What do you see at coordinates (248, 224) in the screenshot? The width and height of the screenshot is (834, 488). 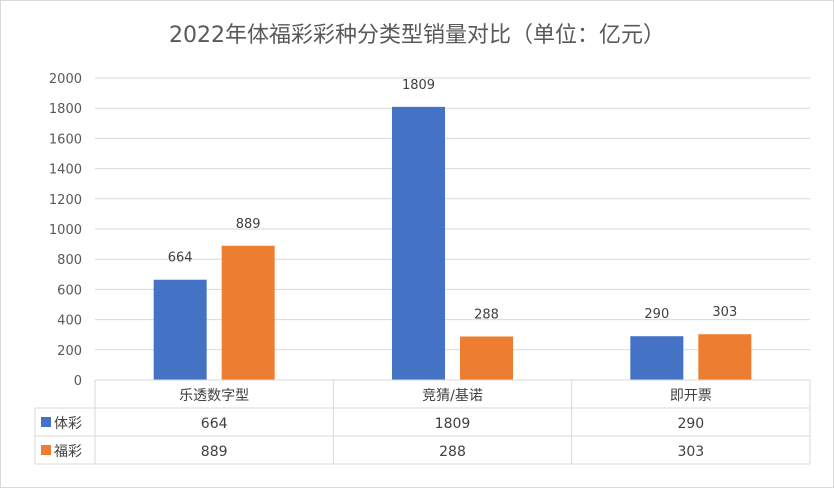 I see `data-label: 889` at bounding box center [248, 224].